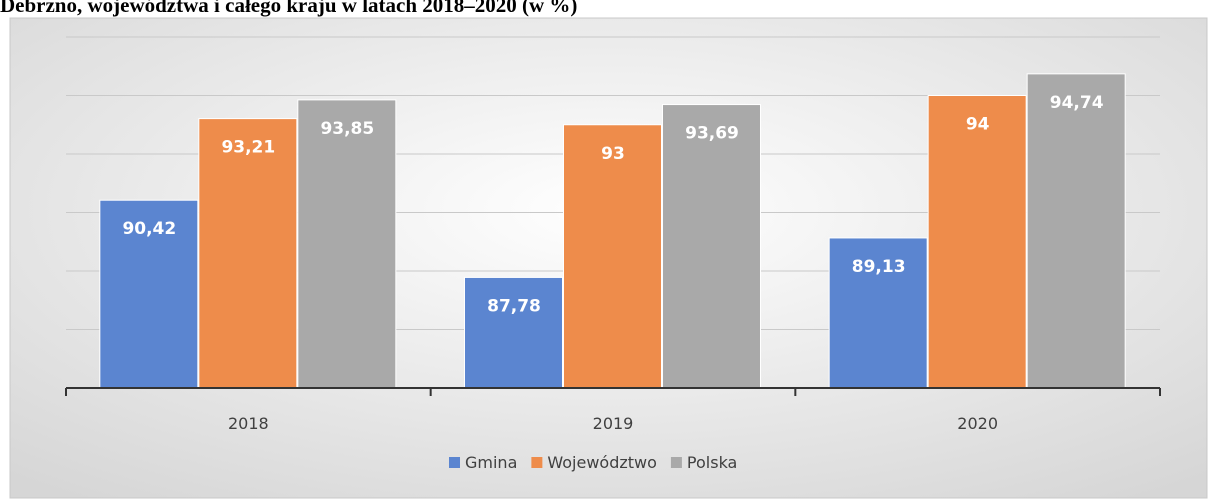 This screenshot has width=1213, height=500. What do you see at coordinates (712, 462) in the screenshot?
I see `legend-label: Polska` at bounding box center [712, 462].